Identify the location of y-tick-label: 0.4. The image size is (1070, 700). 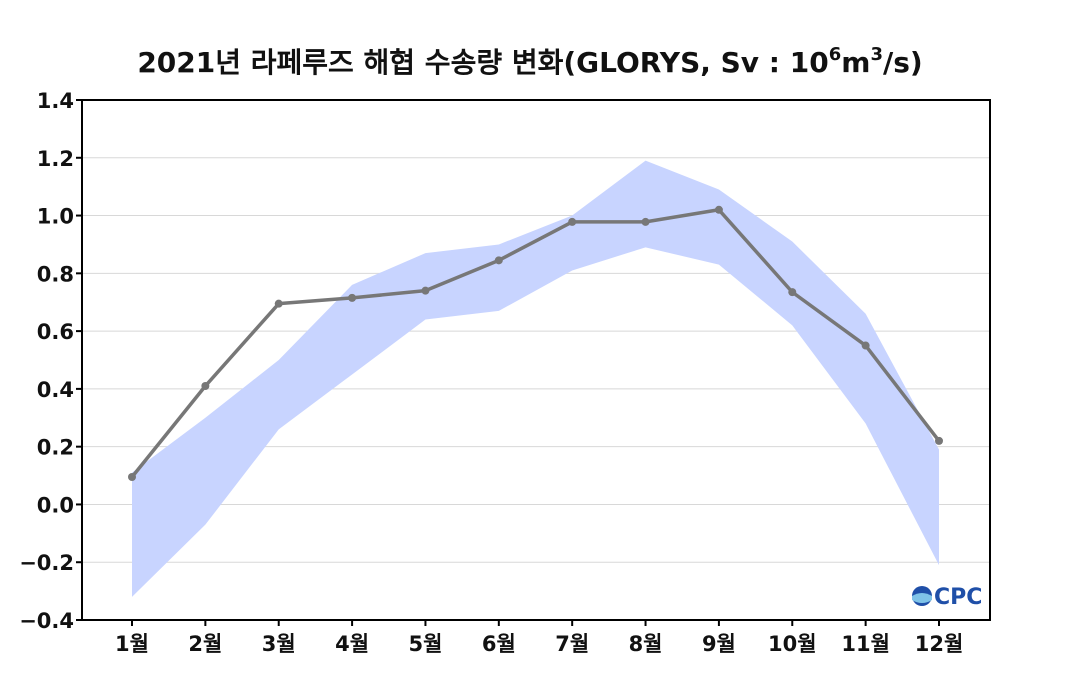
(55, 390).